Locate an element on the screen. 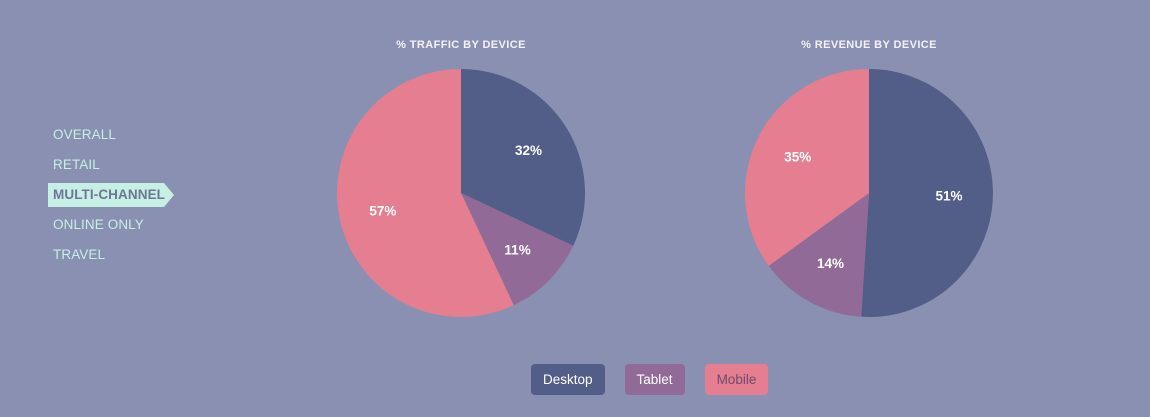 Image resolution: width=1150 pixels, height=417 pixels. revenue-chart-title: % REVENUE BY DEVICE is located at coordinates (869, 45).